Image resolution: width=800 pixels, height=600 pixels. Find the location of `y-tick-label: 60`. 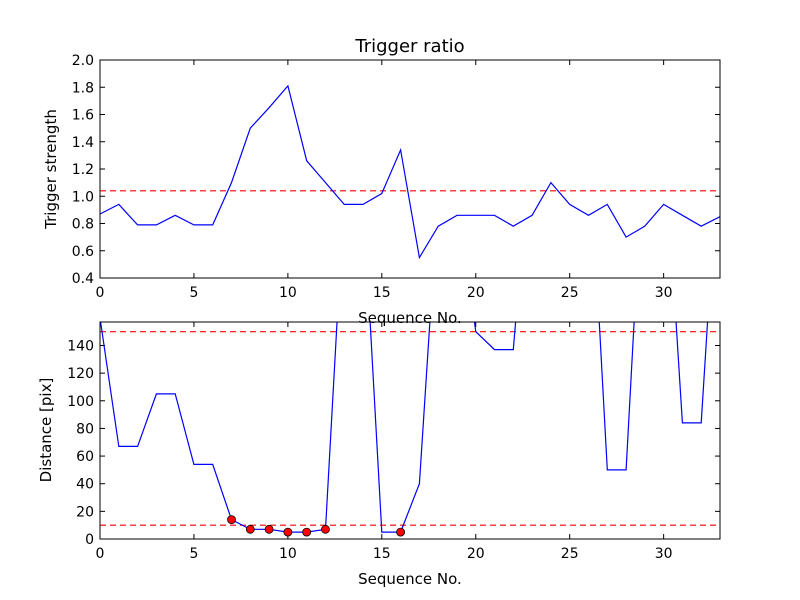

y-tick-label: 60 is located at coordinates (85, 457).